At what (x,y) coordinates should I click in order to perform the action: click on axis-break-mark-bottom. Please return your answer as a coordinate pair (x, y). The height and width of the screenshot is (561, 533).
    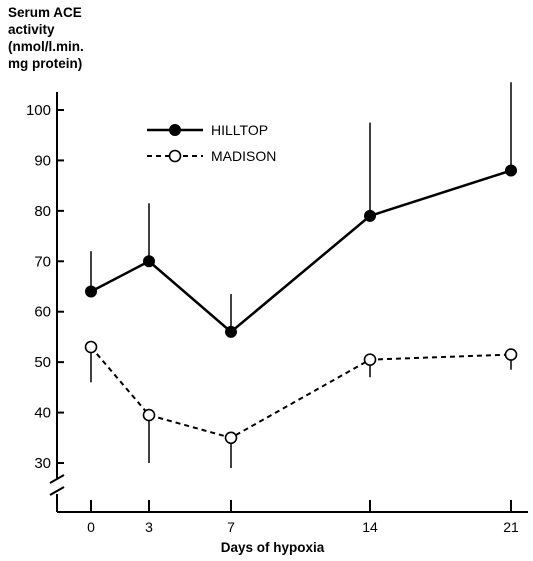
    Looking at the image, I should click on (57, 491).